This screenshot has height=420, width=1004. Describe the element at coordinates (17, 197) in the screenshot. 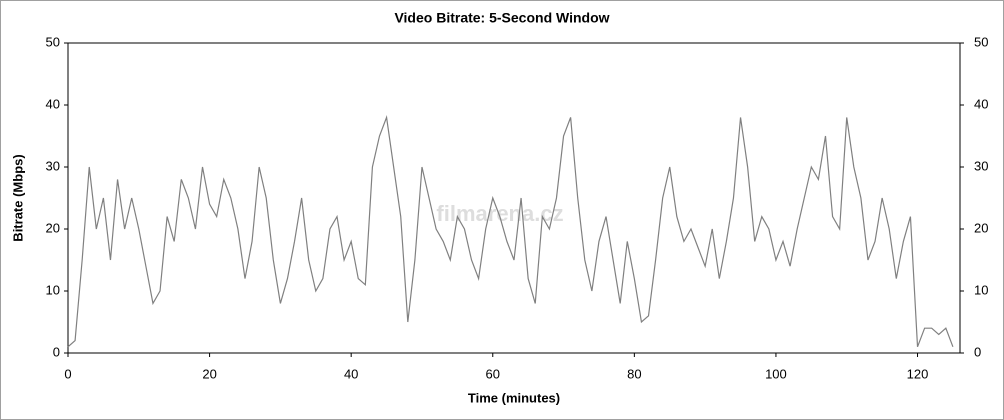

I see `y-axis-title: Bitrate (Mbps)` at that location.